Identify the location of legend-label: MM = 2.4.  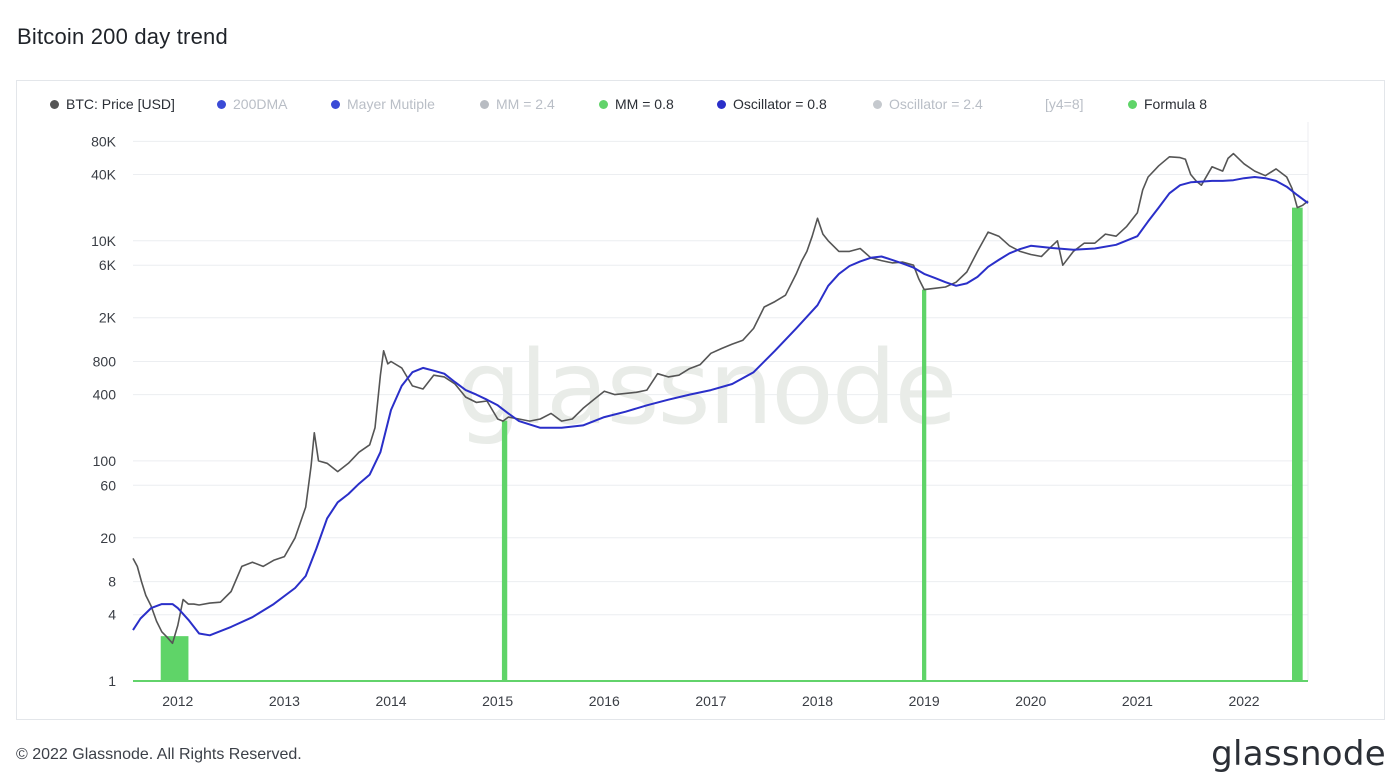
(525, 104).